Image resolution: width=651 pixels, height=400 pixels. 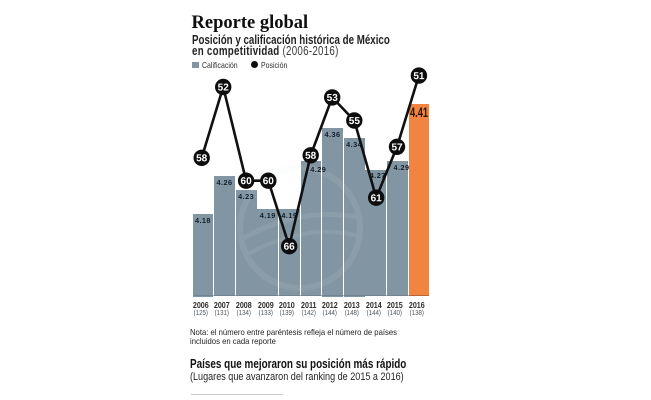 What do you see at coordinates (397, 147) in the screenshot?
I see `svg-text: 57` at bounding box center [397, 147].